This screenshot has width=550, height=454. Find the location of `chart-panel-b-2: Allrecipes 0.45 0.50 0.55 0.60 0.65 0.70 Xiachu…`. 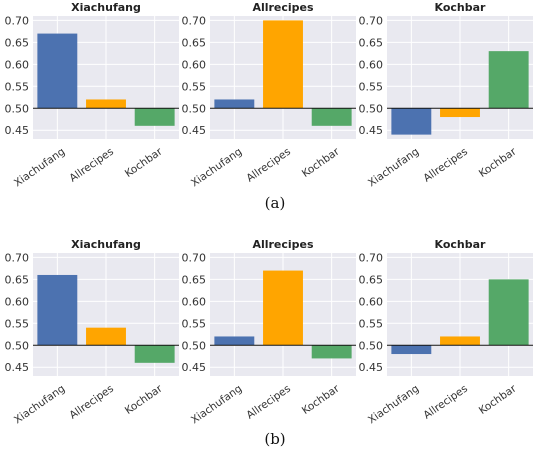

chart-panel-b-2: Allrecipes 0.45 0.50 0.55 0.60 0.65 0.70 Xiachu… is located at coordinates (269, 332).